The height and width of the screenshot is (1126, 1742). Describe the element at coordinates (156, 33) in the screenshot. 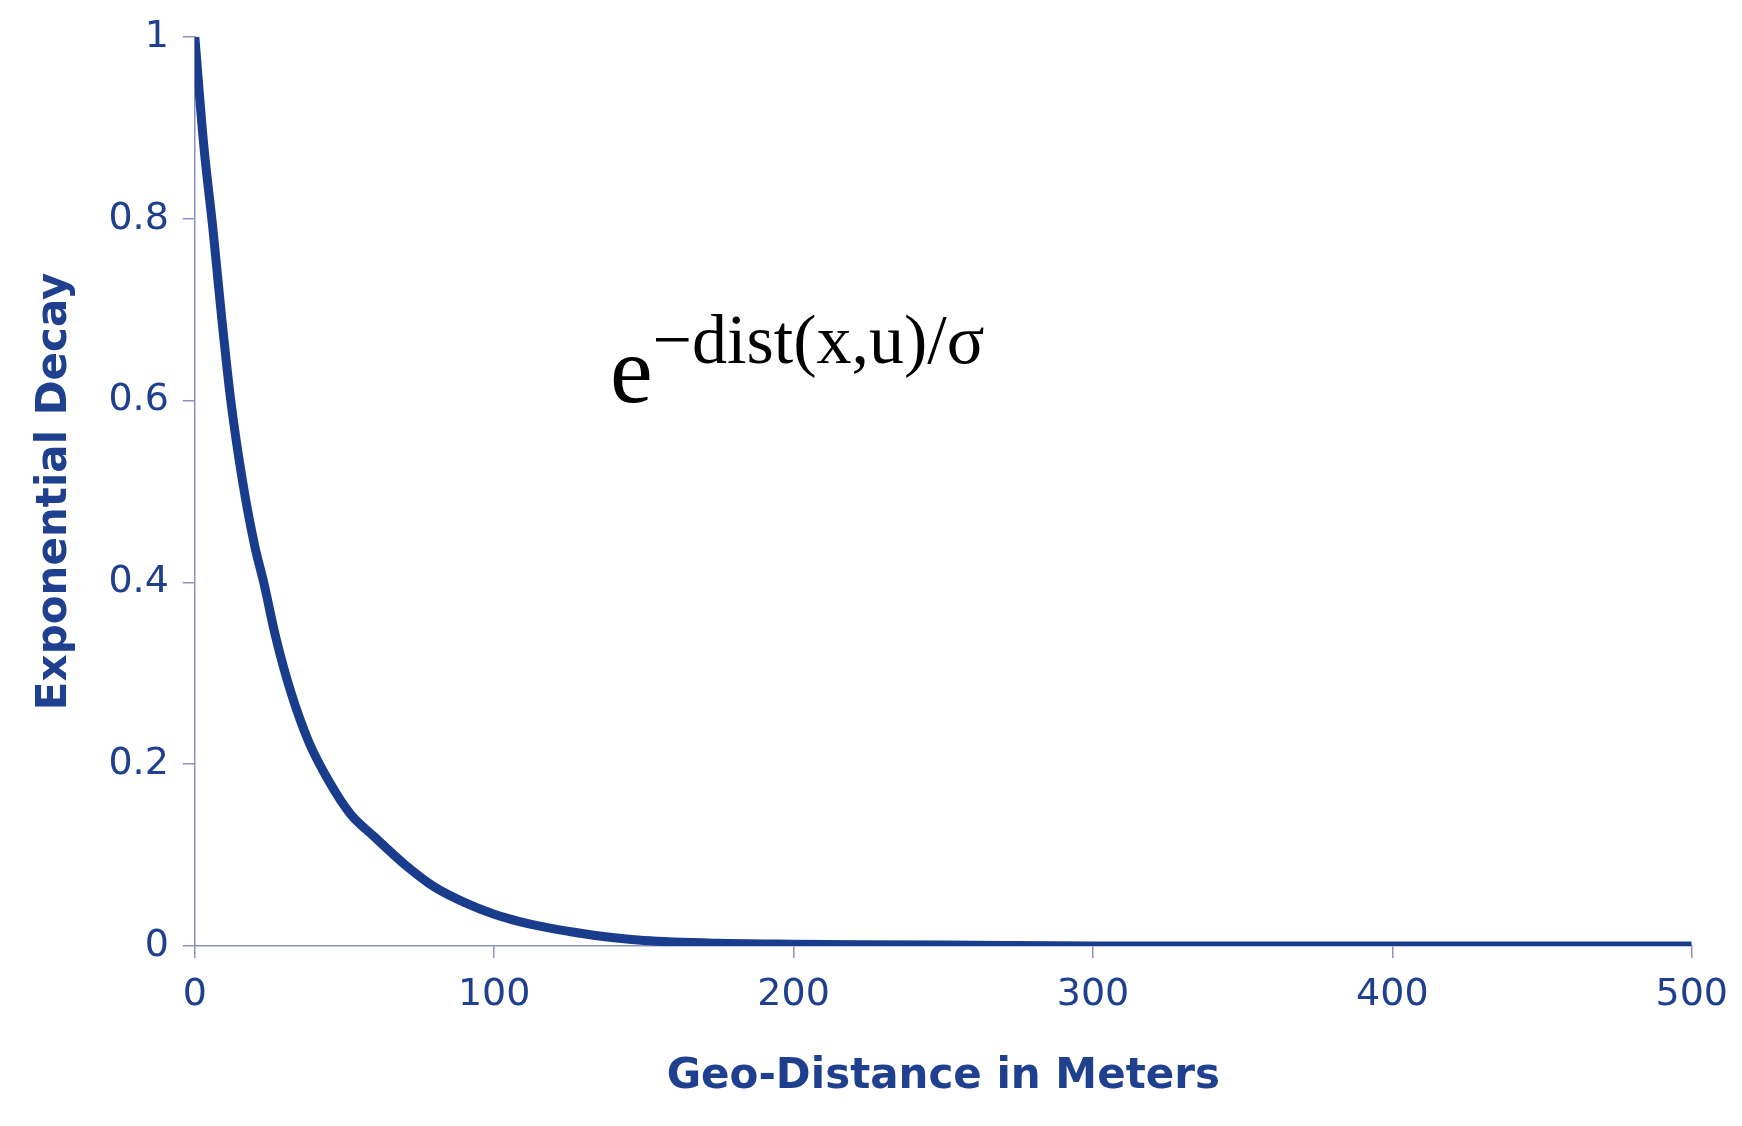

I see `y-tick-label: 1` at that location.